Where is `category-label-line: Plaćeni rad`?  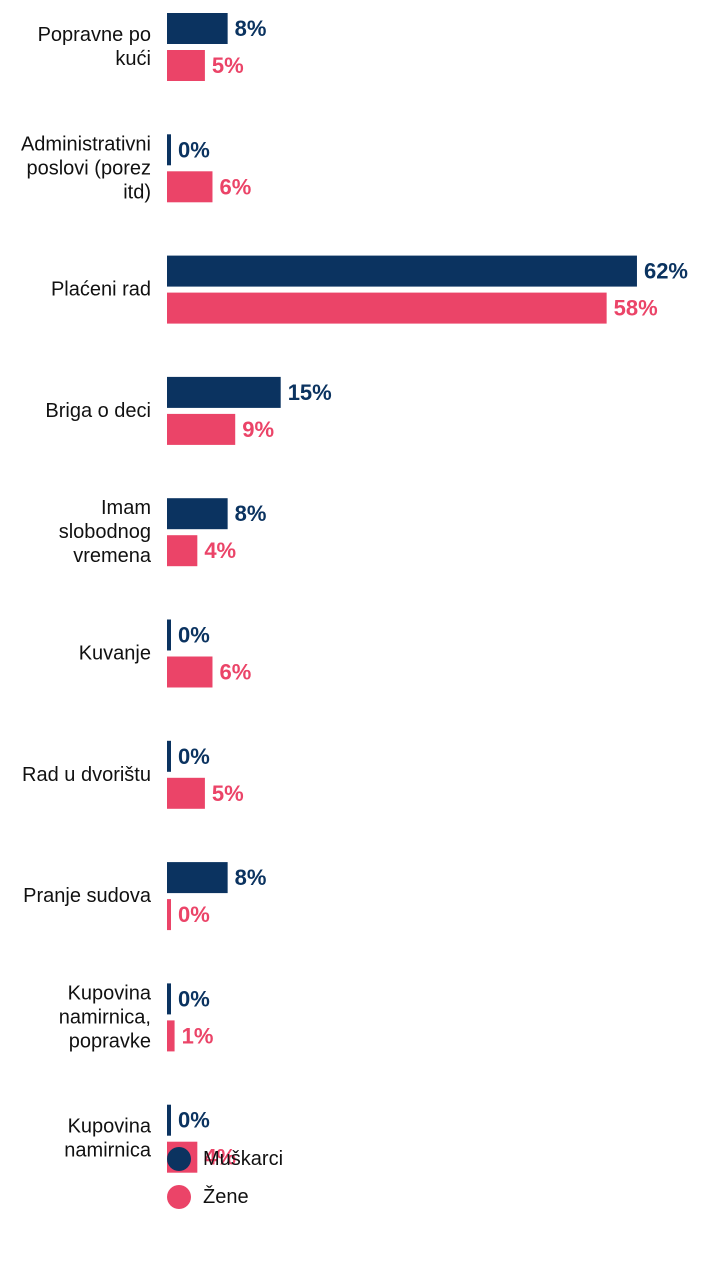
category-label-line: Plaćeni rad is located at coordinates (101, 290).